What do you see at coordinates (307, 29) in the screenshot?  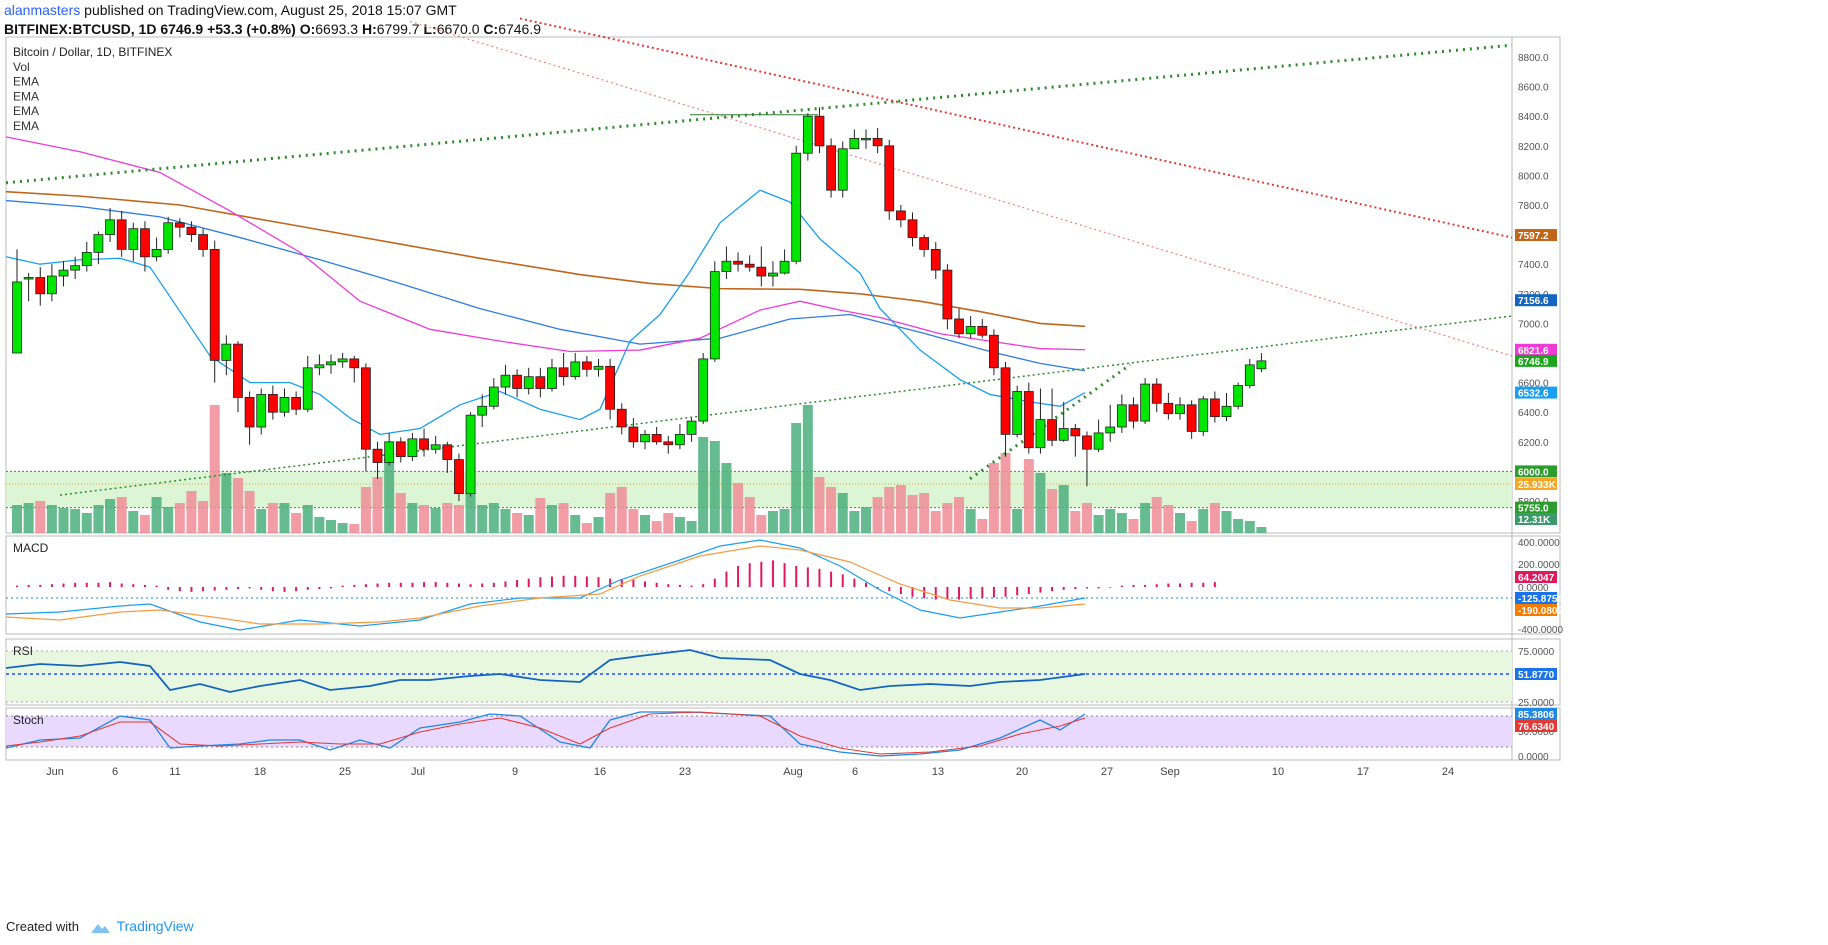 I see `open-label: O:` at bounding box center [307, 29].